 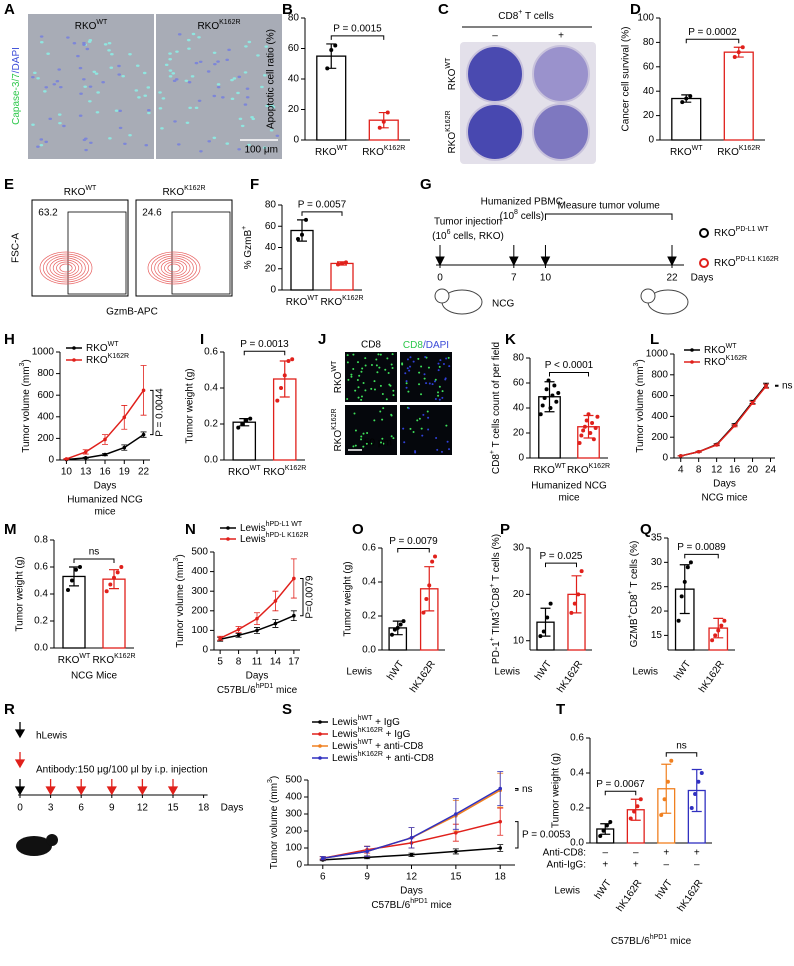 What do you see at coordinates (620, 784) in the screenshot?
I see `p-value: P = 0.0067` at bounding box center [620, 784].